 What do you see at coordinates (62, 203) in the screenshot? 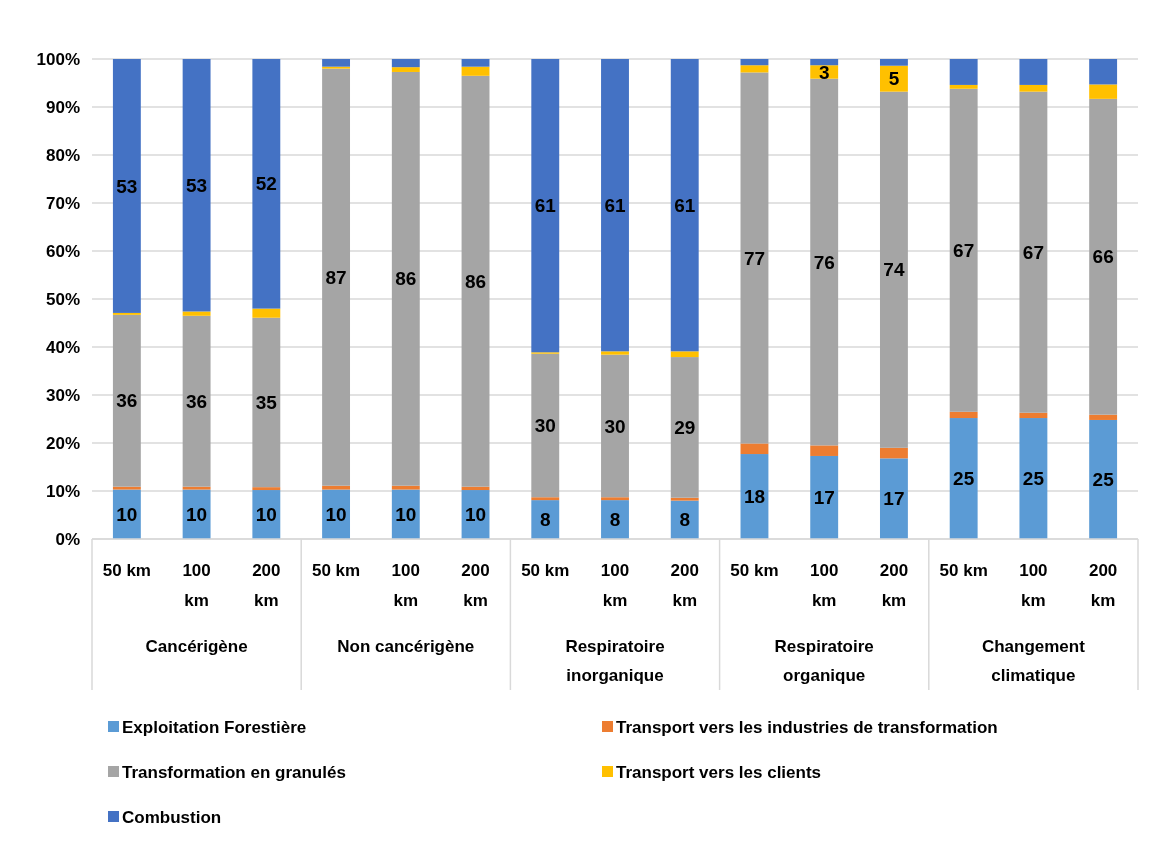
I see `y-tick-label: 70%` at bounding box center [62, 203].